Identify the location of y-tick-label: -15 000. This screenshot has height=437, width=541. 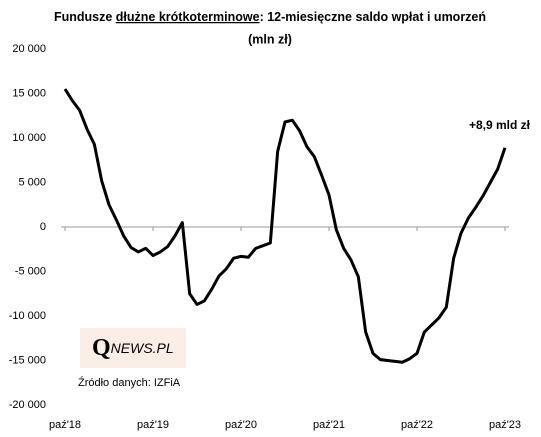
(27, 360).